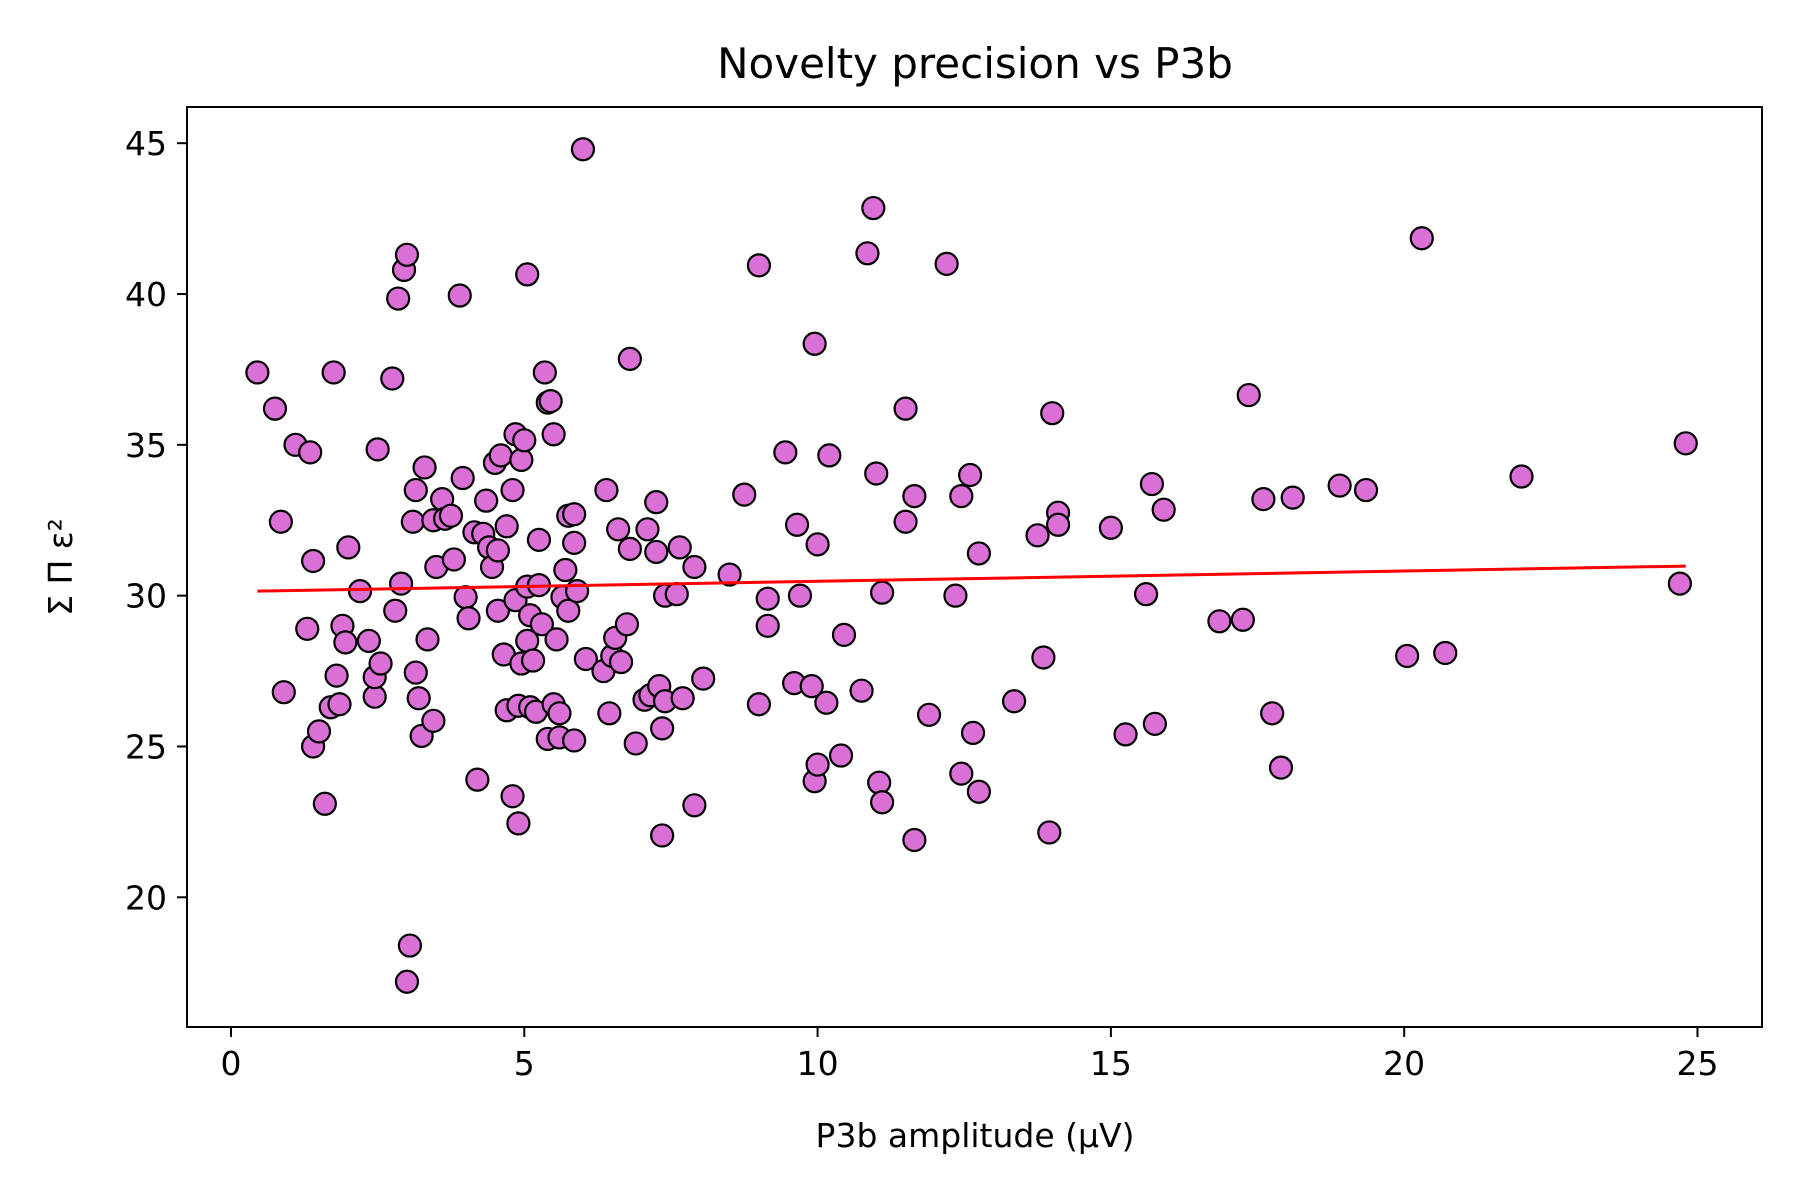 The image size is (1800, 1200). What do you see at coordinates (524, 1063) in the screenshot?
I see `x-tick-label: 5` at bounding box center [524, 1063].